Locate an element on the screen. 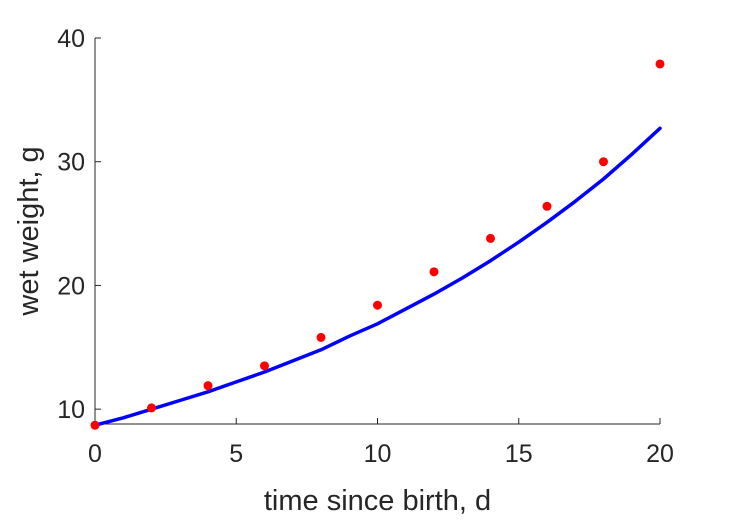 The height and width of the screenshot is (521, 729). y-ticks: 10 20 30 40 is located at coordinates (79, 224).